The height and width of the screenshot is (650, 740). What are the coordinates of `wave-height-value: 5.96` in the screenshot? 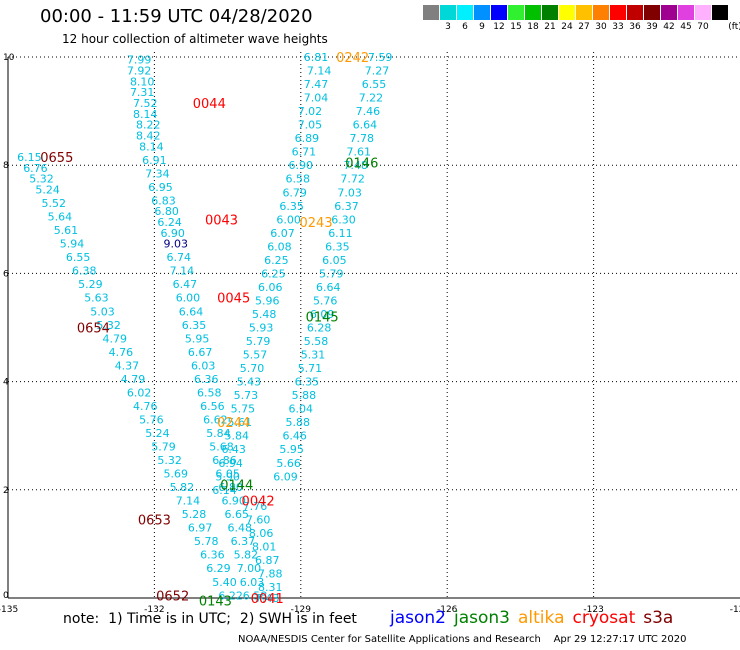 It's located at (267, 300).